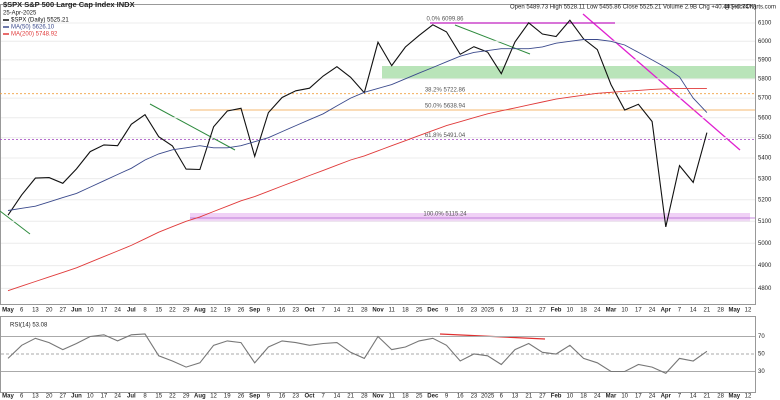 Image resolution: width=780 pixels, height=400 pixels. Describe the element at coordinates (213, 397) in the screenshot. I see `x-tick-label: 12` at that location.